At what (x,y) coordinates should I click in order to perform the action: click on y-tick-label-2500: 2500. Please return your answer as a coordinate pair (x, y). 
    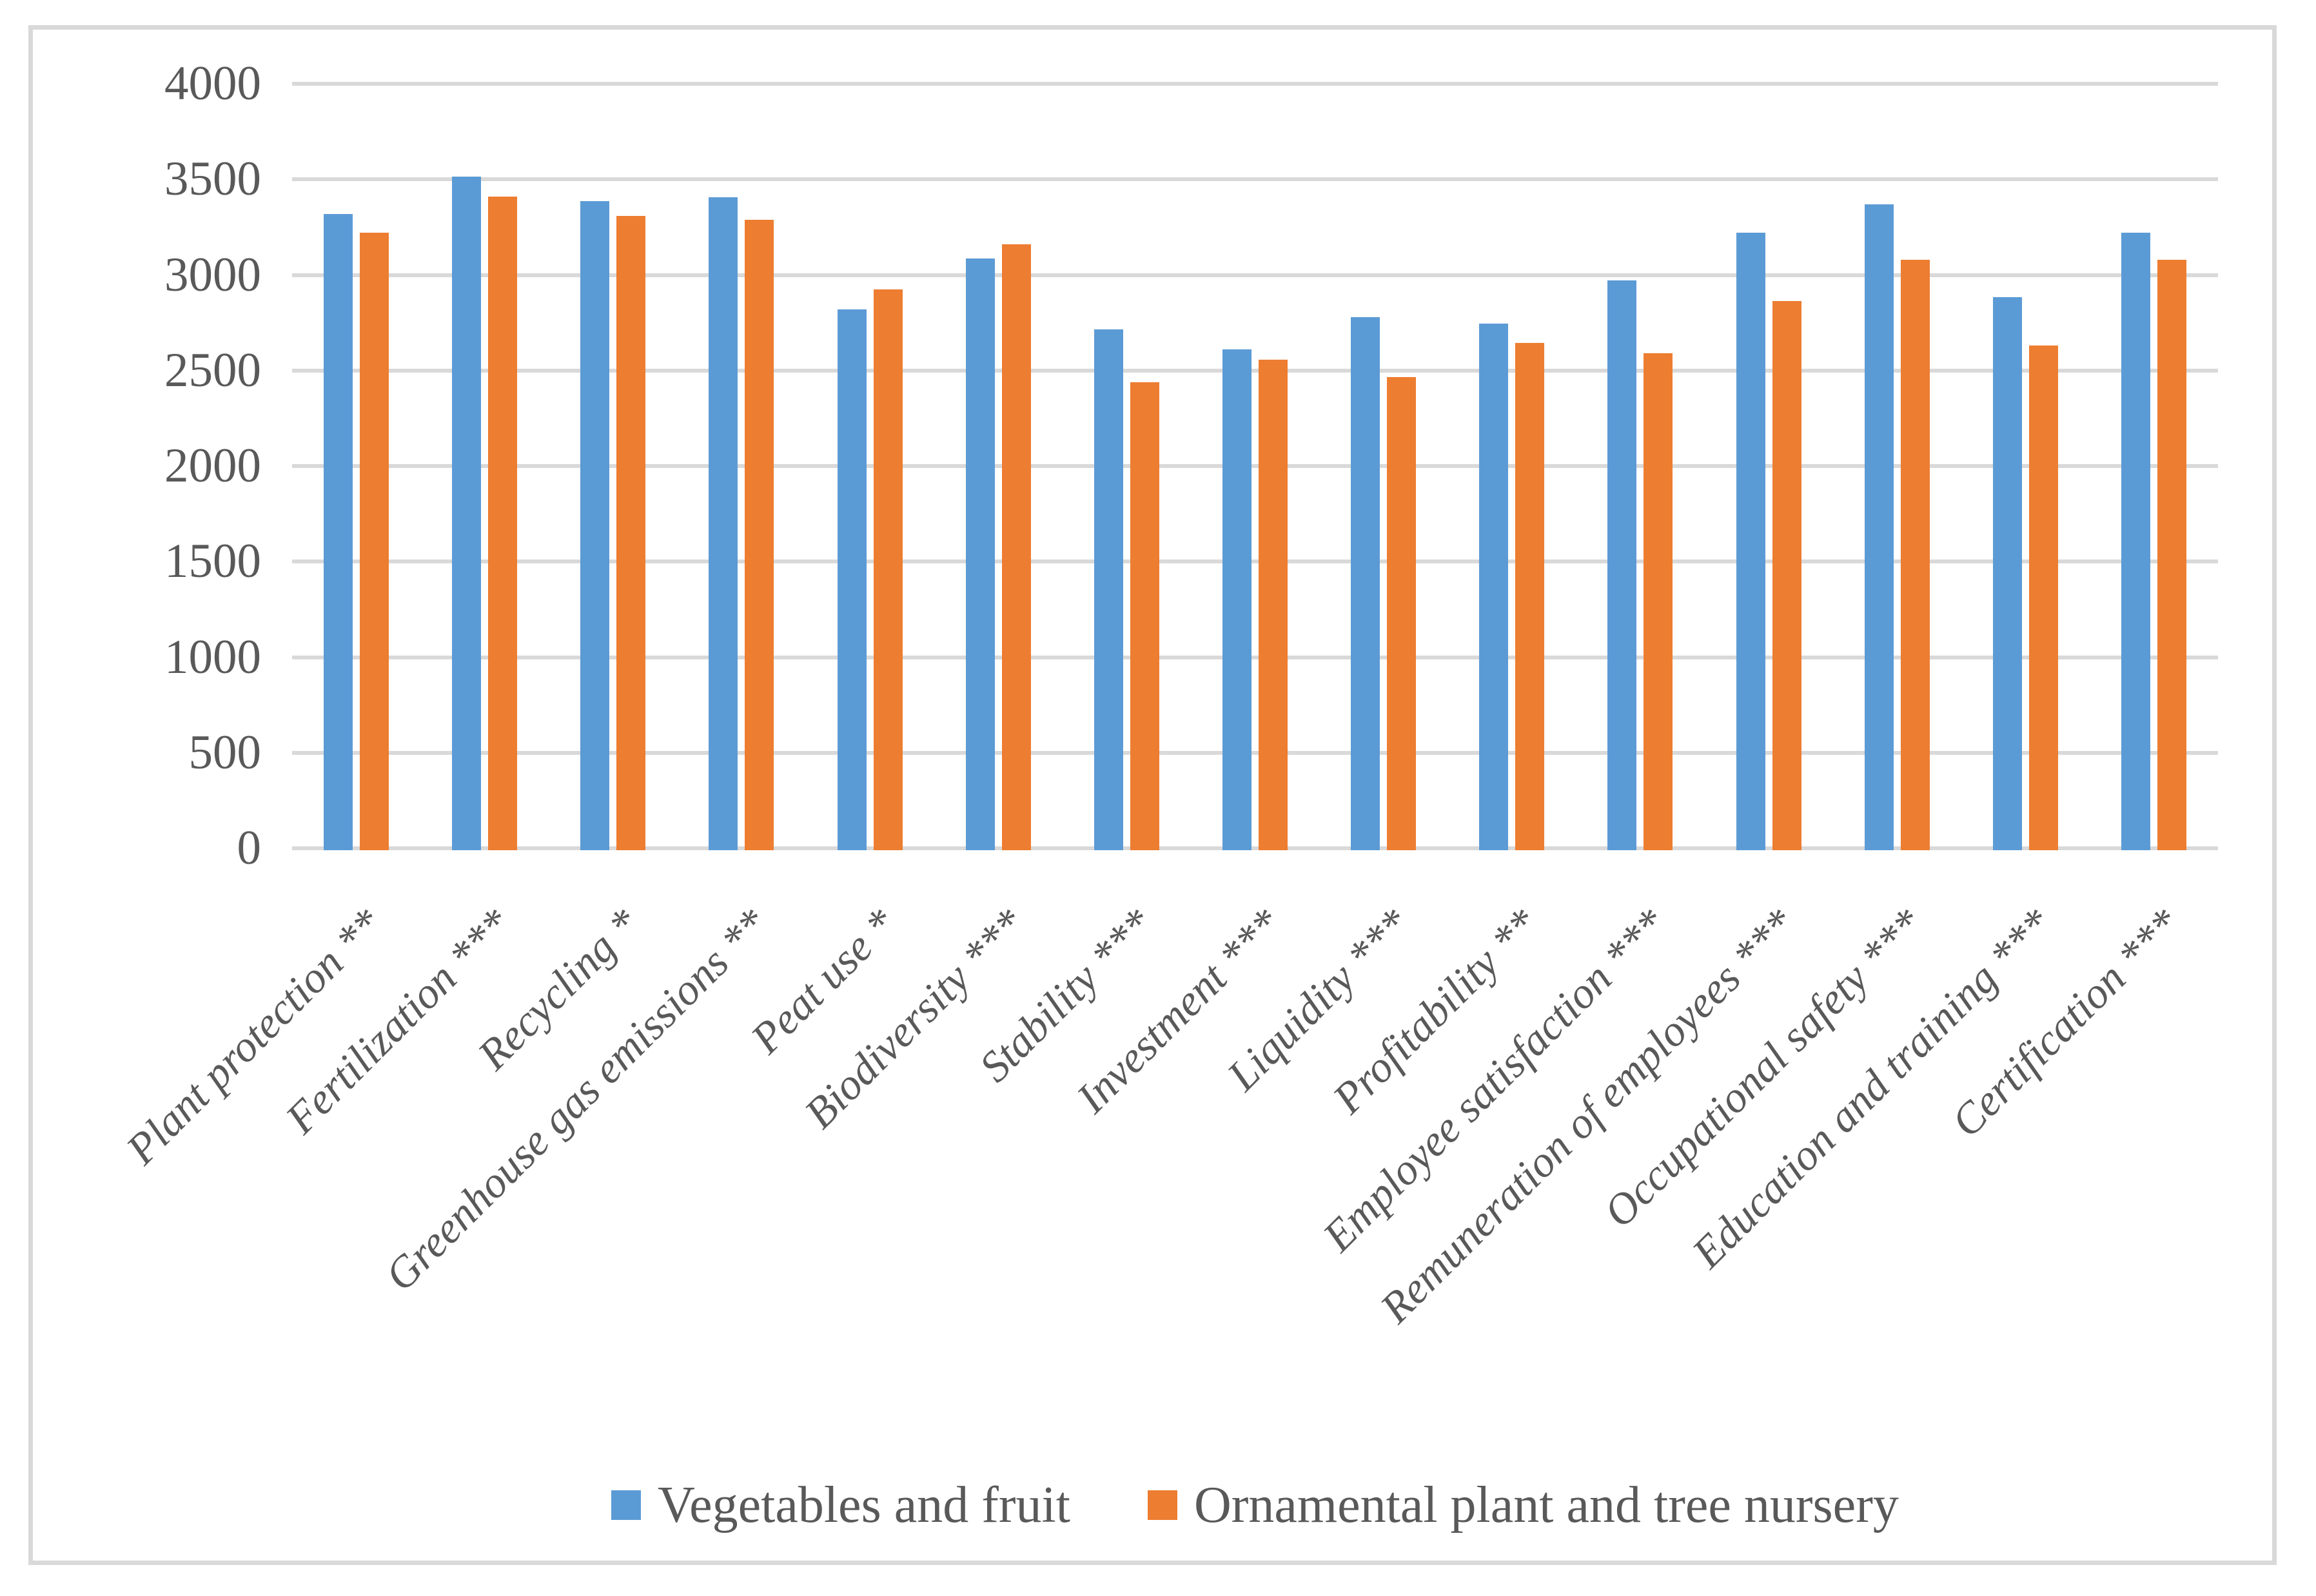
    Looking at the image, I should click on (212, 370).